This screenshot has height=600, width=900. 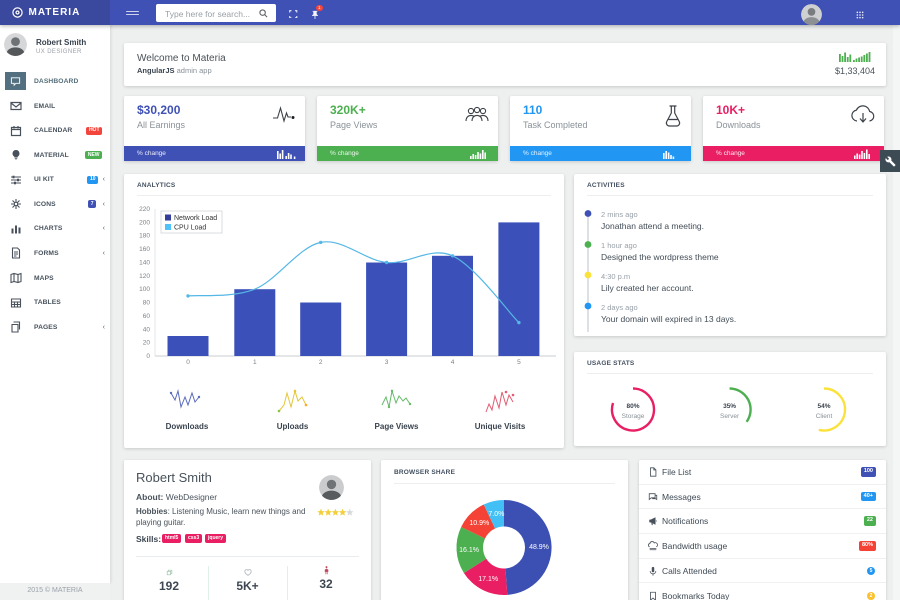 I want to click on svg-text: 200, so click(x=144, y=222).